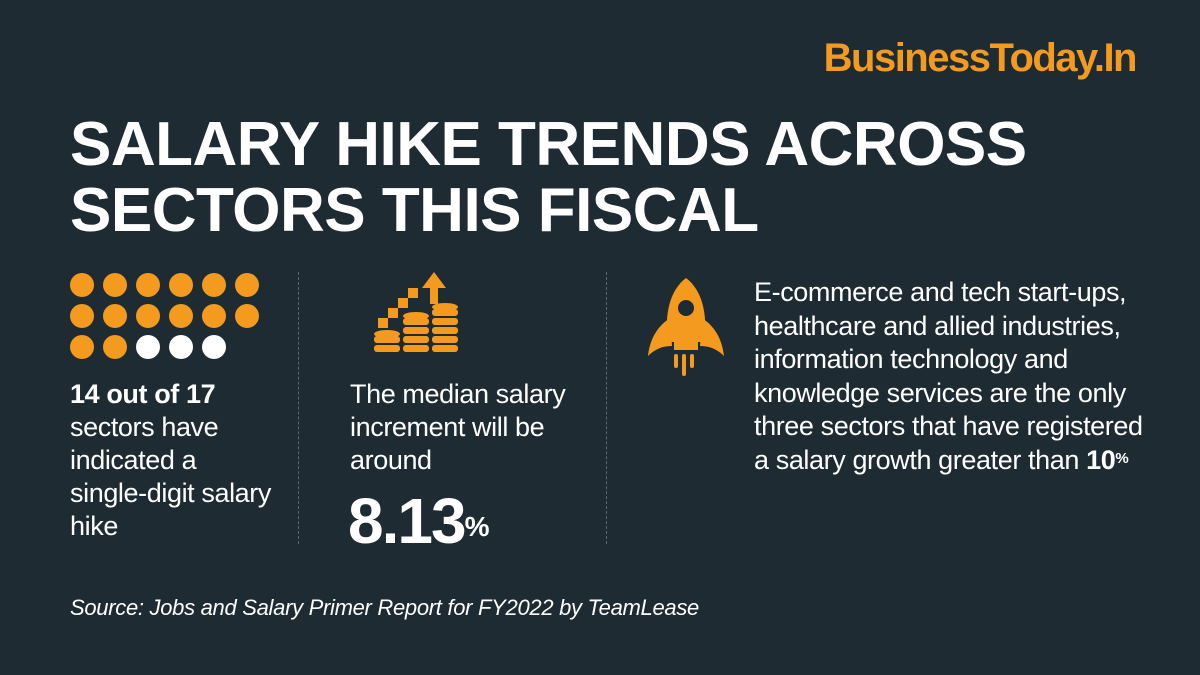 The height and width of the screenshot is (675, 1200). Describe the element at coordinates (407, 521) in the screenshot. I see `stat-median-number: 8.13` at that location.